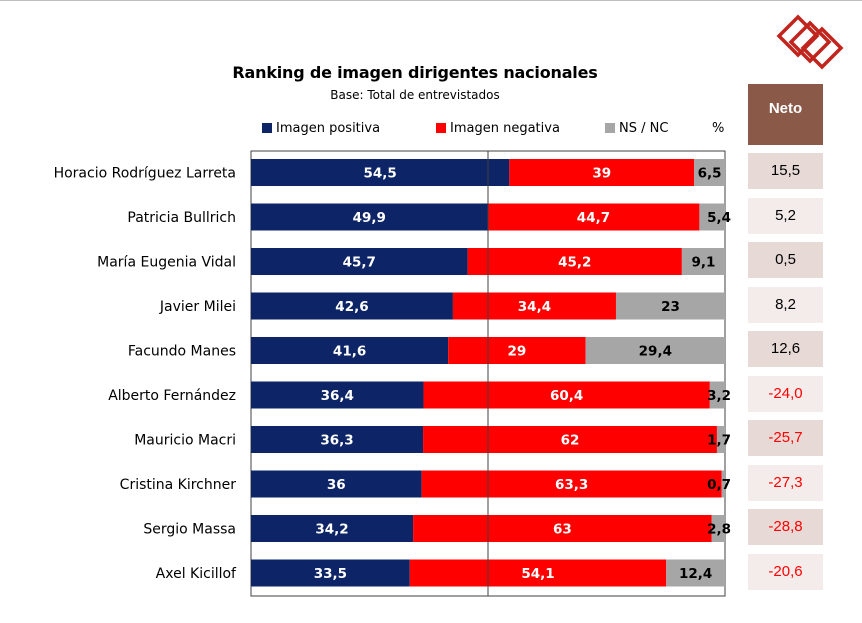 This screenshot has height=623, width=862. I want to click on neto-cell: 8,2, so click(785, 304).